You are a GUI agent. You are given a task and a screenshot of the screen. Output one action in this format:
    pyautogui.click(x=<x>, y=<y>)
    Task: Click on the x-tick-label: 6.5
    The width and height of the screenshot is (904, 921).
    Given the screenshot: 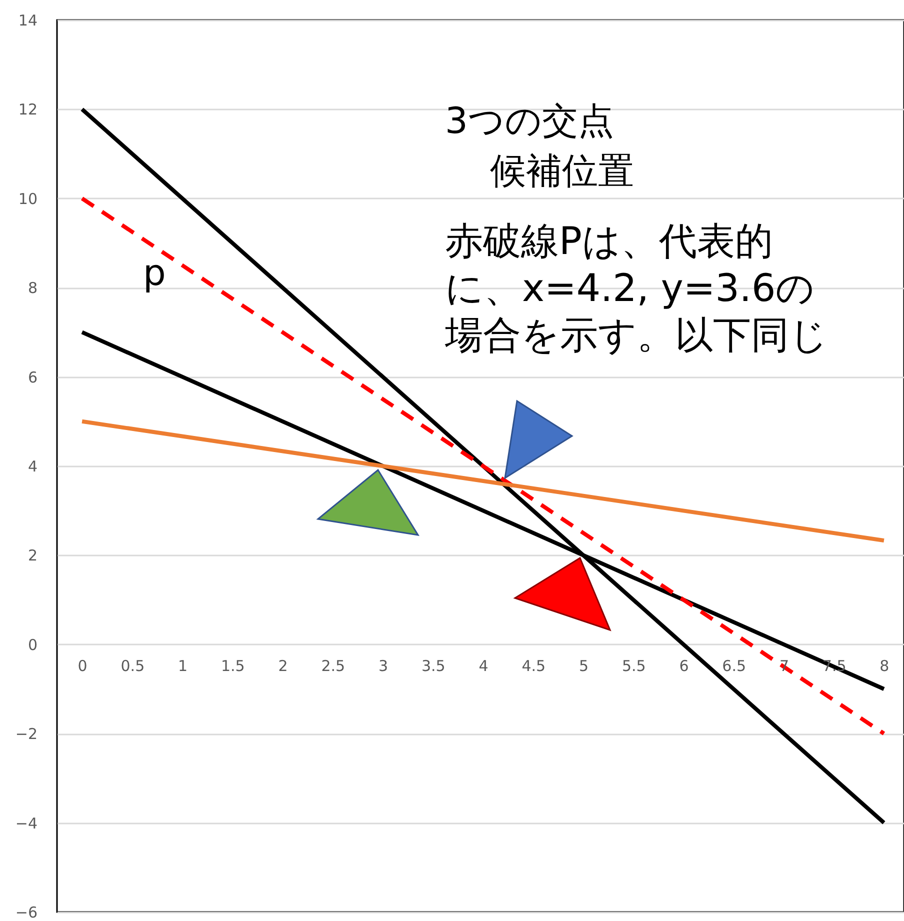 What is the action you would take?
    pyautogui.click(x=734, y=665)
    